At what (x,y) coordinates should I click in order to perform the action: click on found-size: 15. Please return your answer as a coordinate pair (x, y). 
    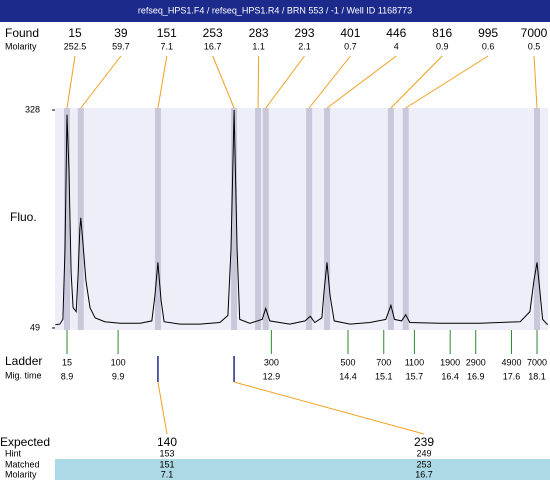
    Looking at the image, I should click on (75, 33).